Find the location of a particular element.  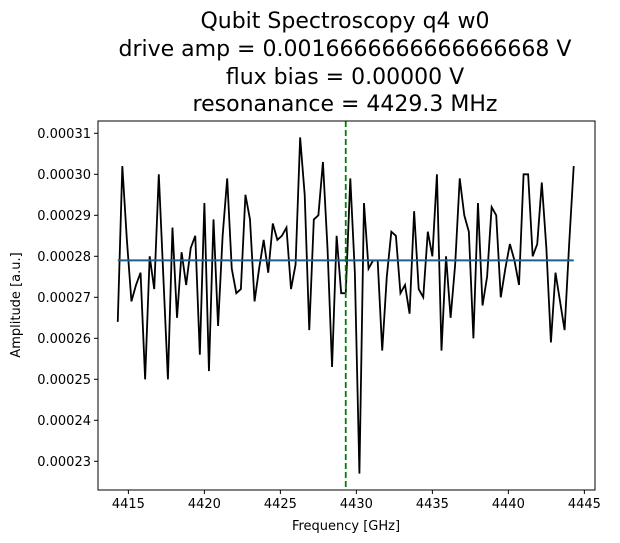

y-tick-label: 0.00030 is located at coordinates (64, 175).